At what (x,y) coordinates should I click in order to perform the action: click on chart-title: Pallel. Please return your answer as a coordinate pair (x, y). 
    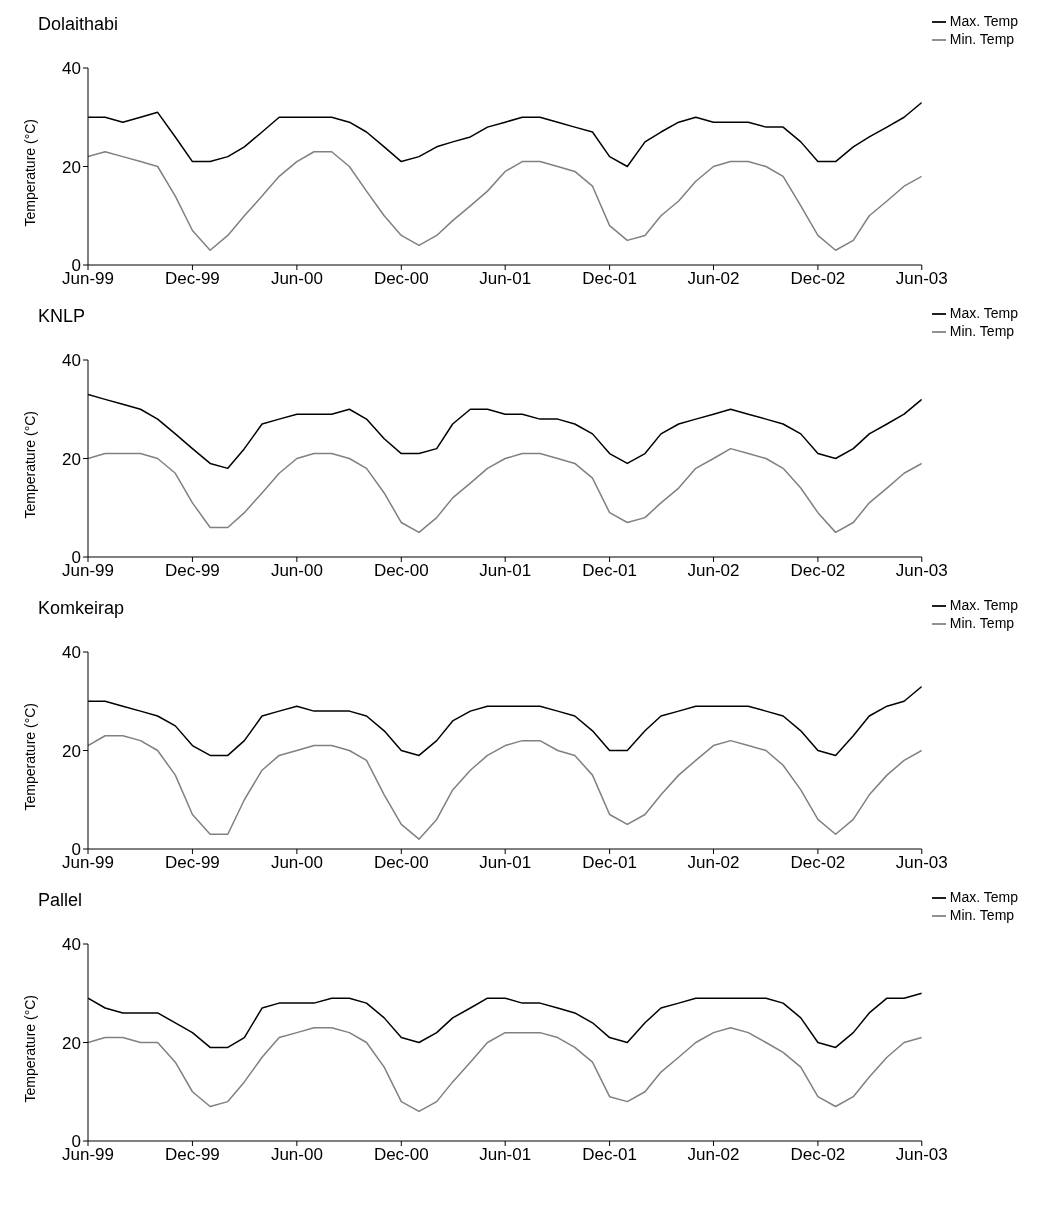
    Looking at the image, I should click on (60, 900).